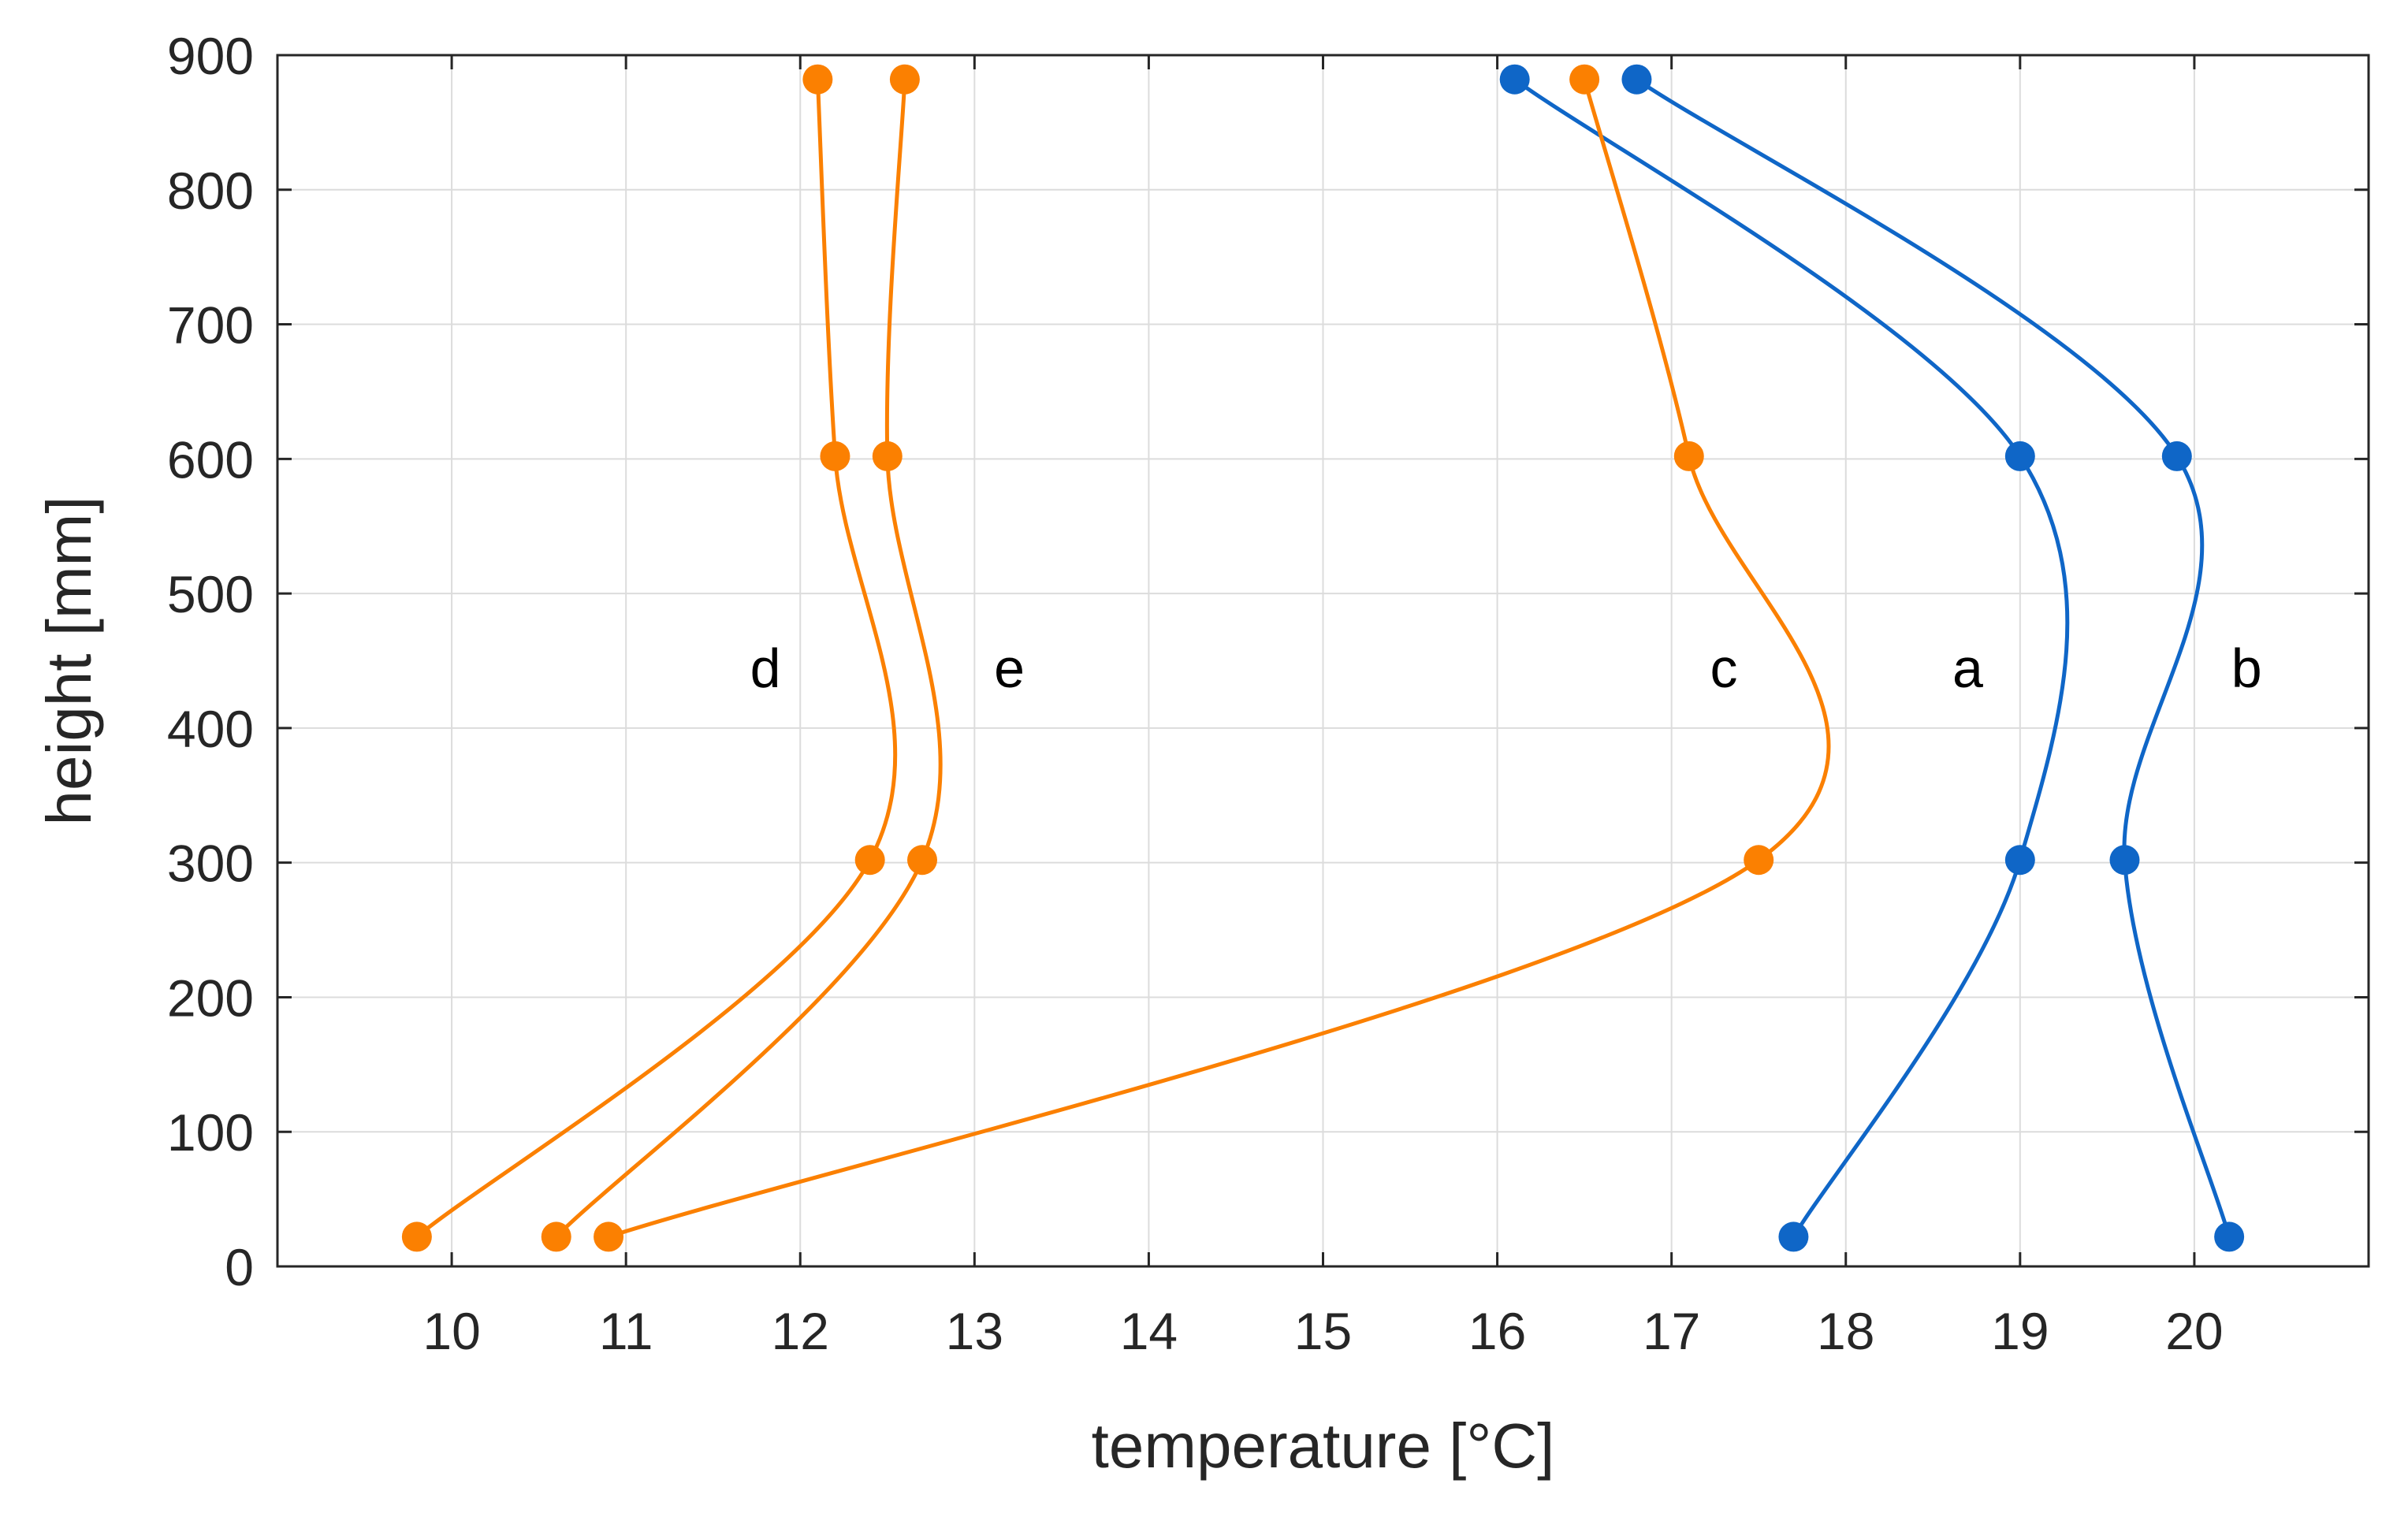  Describe the element at coordinates (765, 668) in the screenshot. I see `curve-label-d: d` at that location.